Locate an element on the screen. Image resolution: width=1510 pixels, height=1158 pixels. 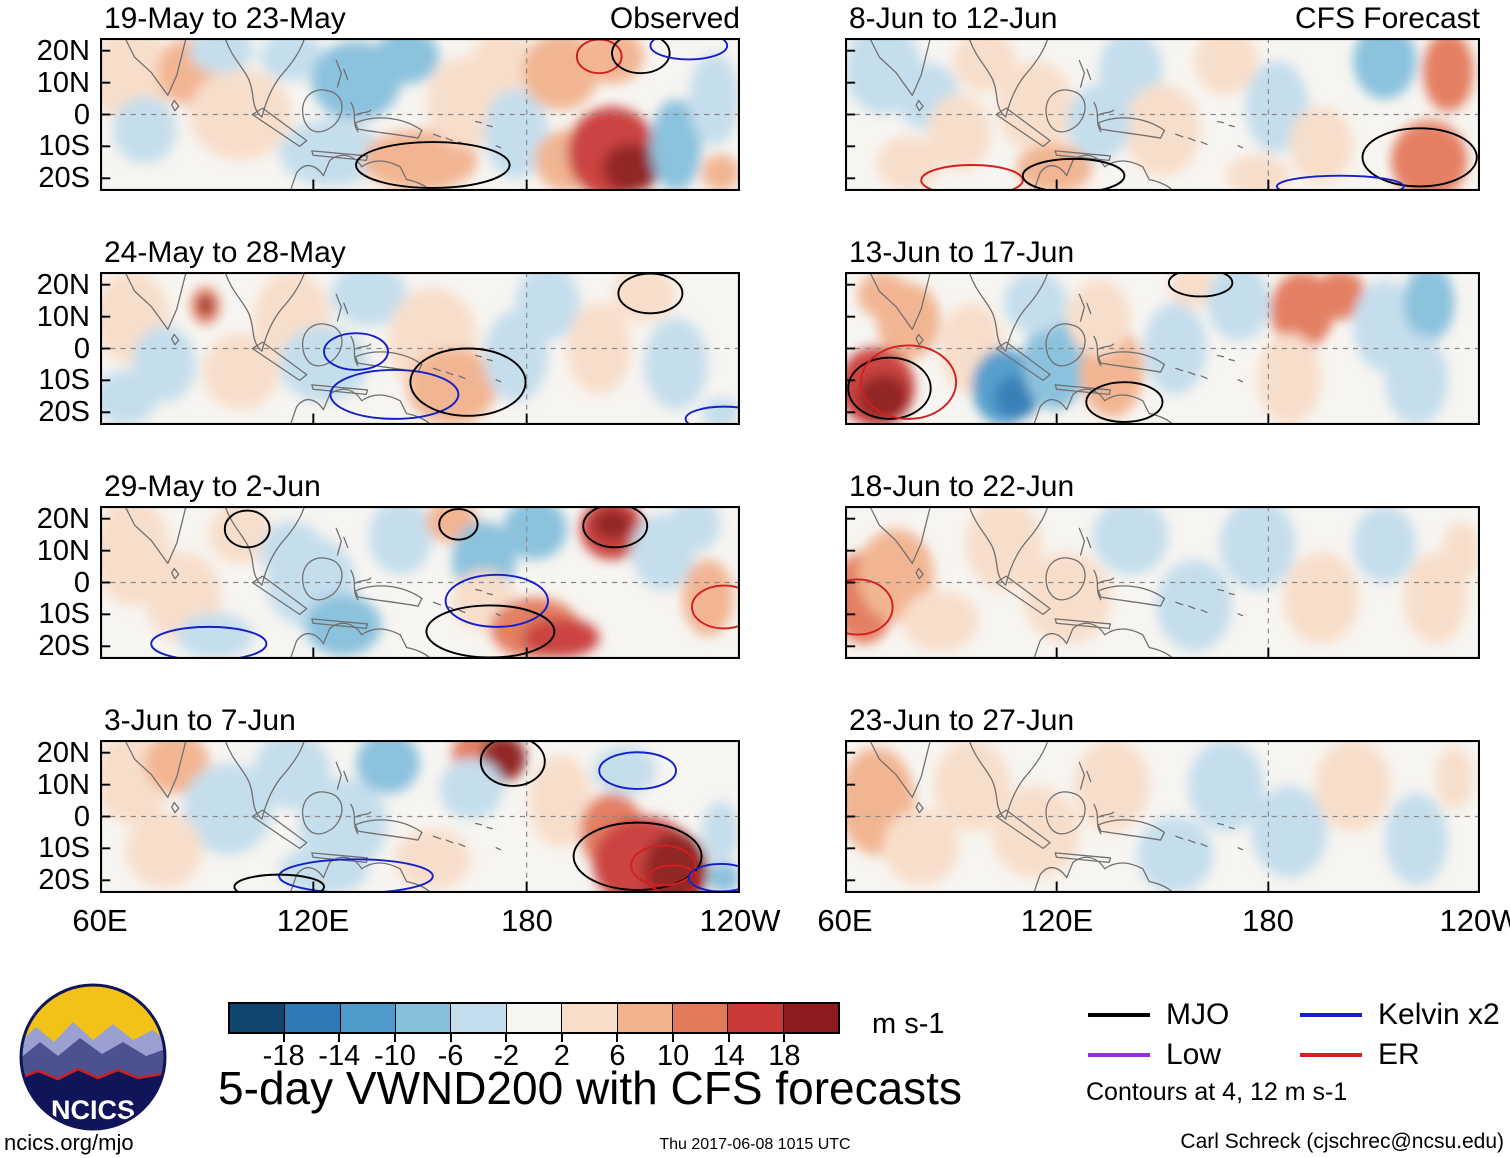
legend-label: ER is located at coordinates (1399, 1054).